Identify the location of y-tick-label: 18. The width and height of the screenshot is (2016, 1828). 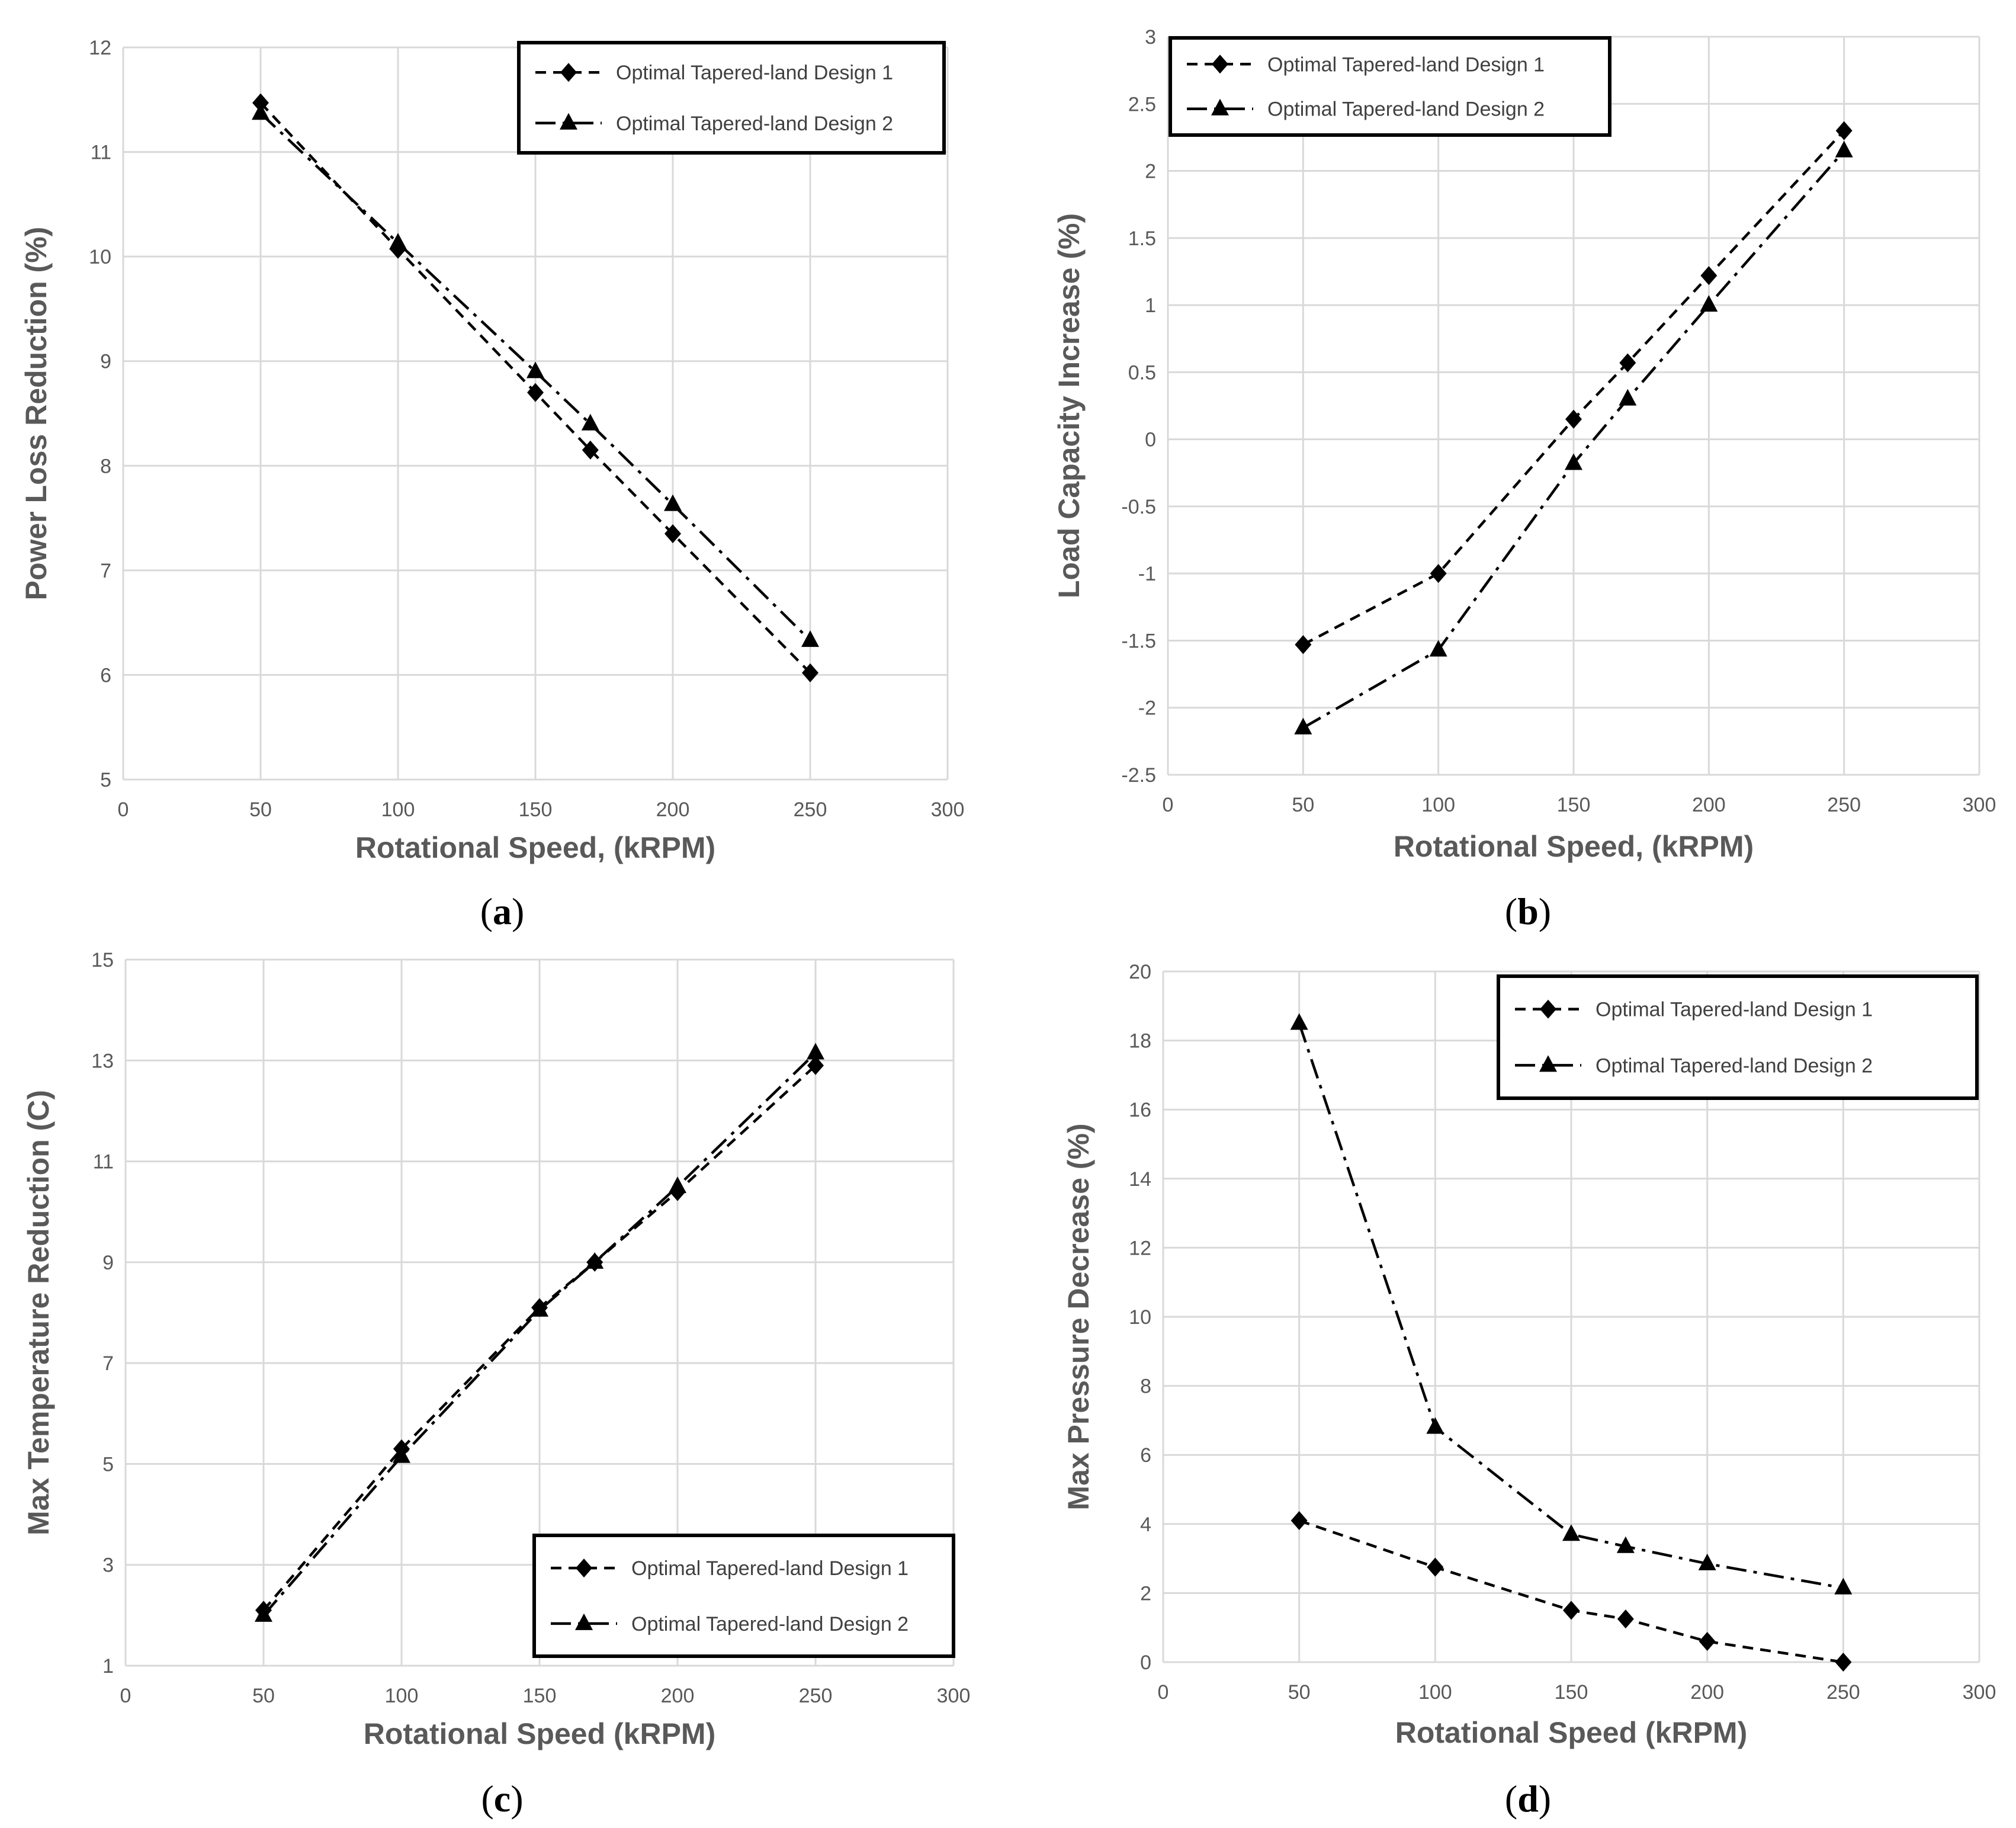
(1140, 1041).